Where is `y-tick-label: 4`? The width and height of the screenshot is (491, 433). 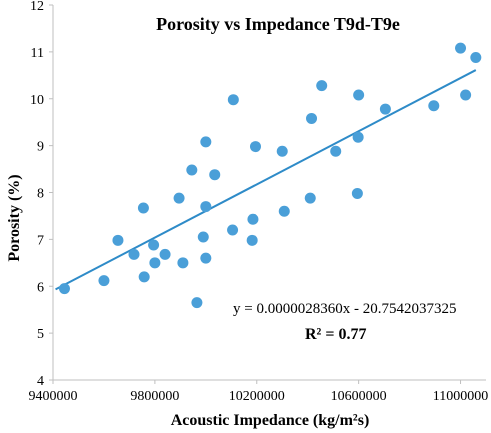
y-tick-label: 4 is located at coordinates (40, 381).